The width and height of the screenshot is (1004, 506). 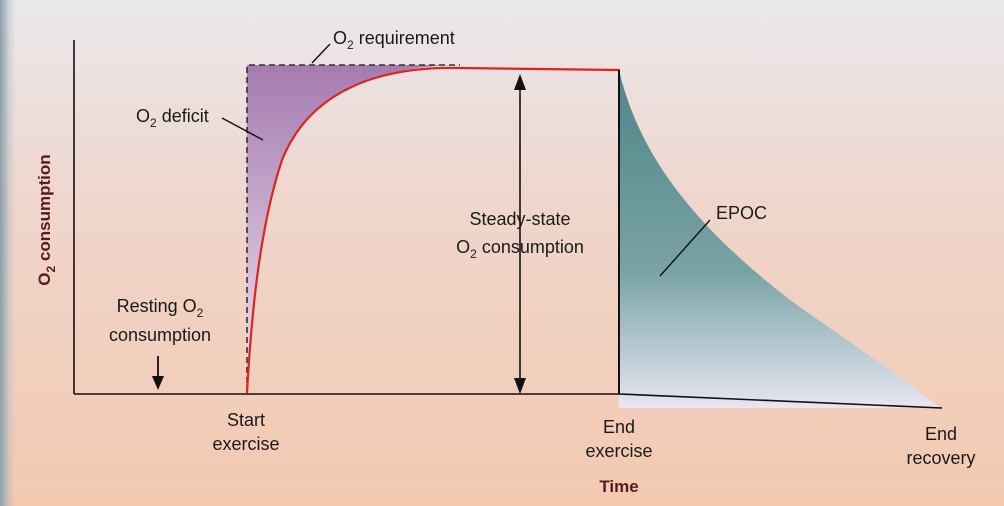 I want to click on resting-o2-label-line2: consumption, so click(x=160, y=335).